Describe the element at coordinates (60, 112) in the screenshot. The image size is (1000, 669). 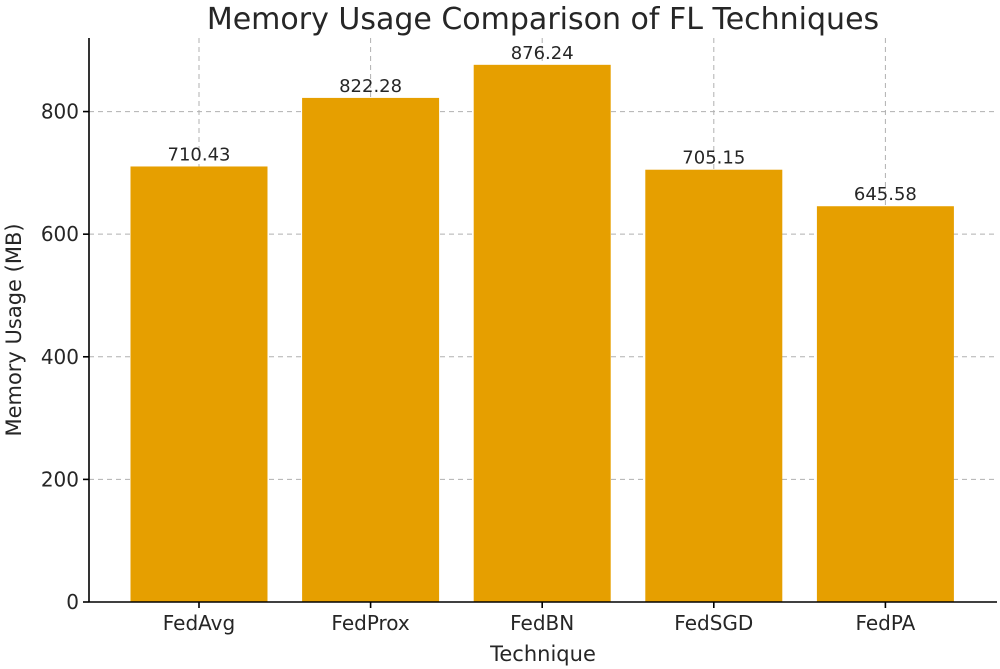
I see `y-tick-label: 800` at that location.